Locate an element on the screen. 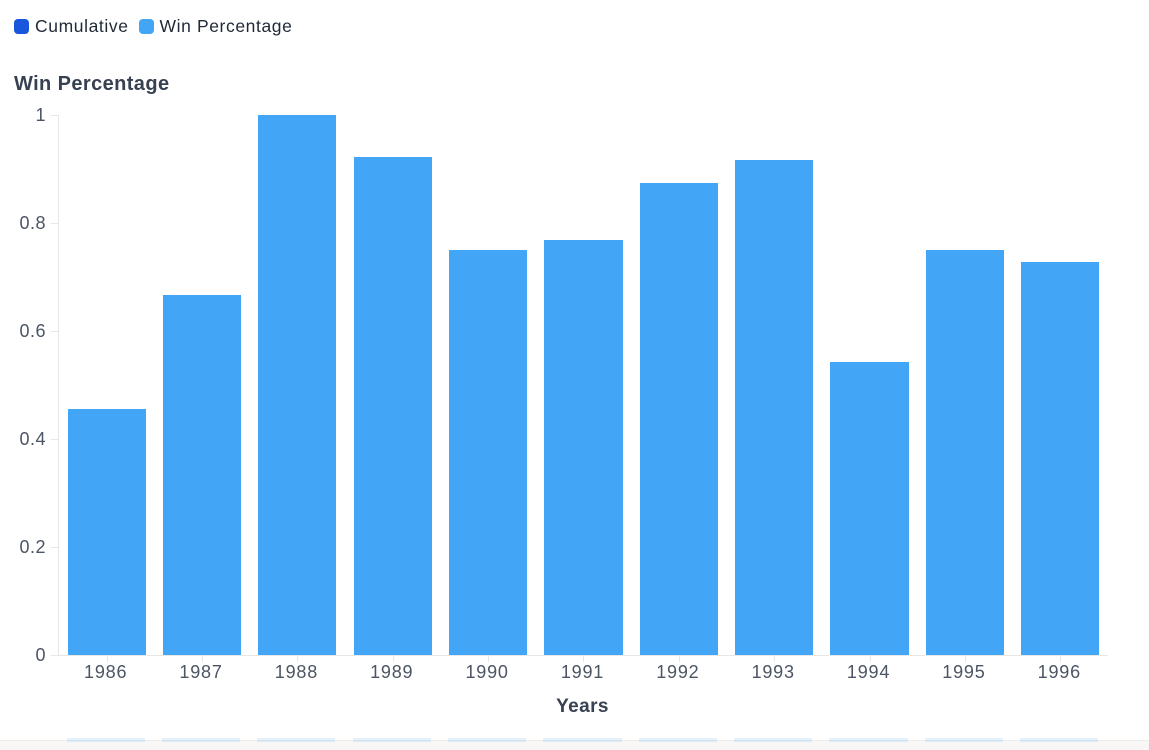 The height and width of the screenshot is (750, 1149). y-tick-label-0.2: 0.2 is located at coordinates (32, 547).